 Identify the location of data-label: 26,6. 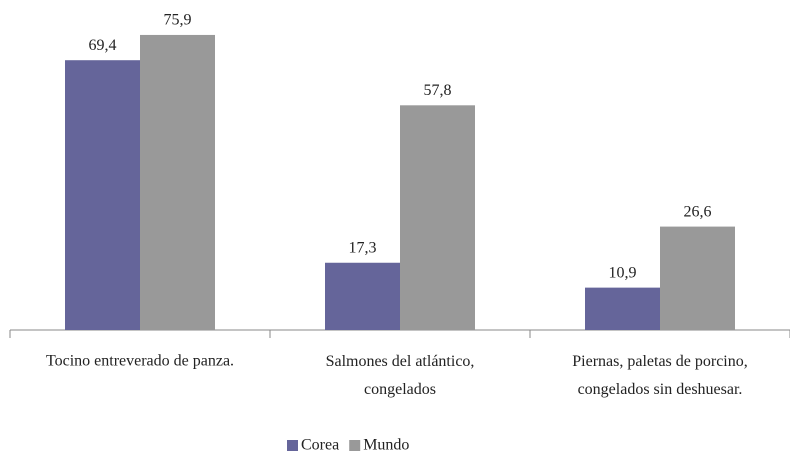
(698, 211).